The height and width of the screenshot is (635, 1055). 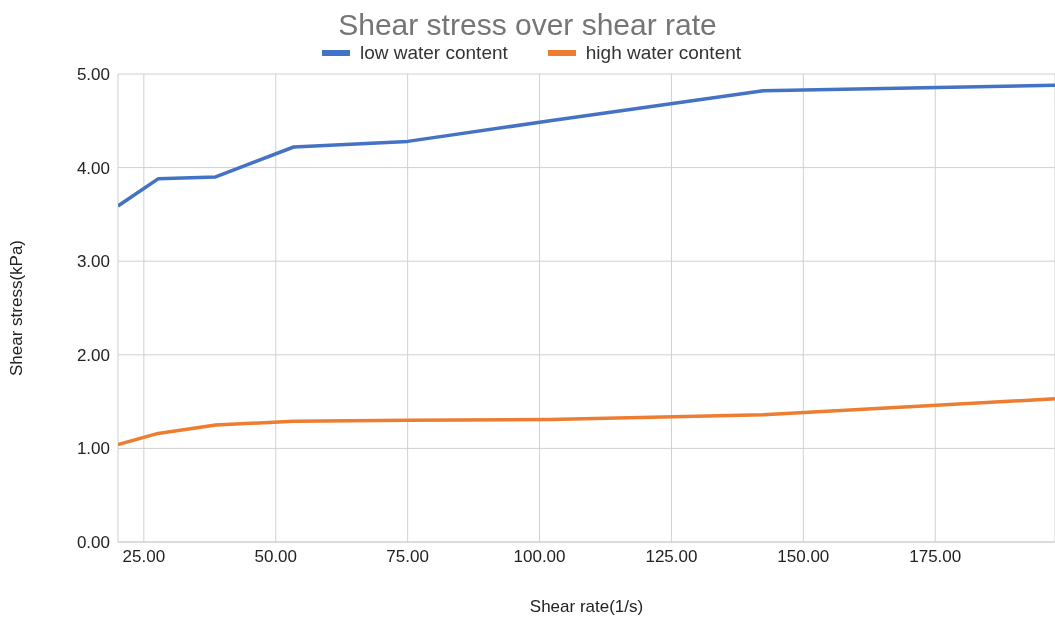 What do you see at coordinates (935, 557) in the screenshot?
I see `x-tick-label: 175.00` at bounding box center [935, 557].